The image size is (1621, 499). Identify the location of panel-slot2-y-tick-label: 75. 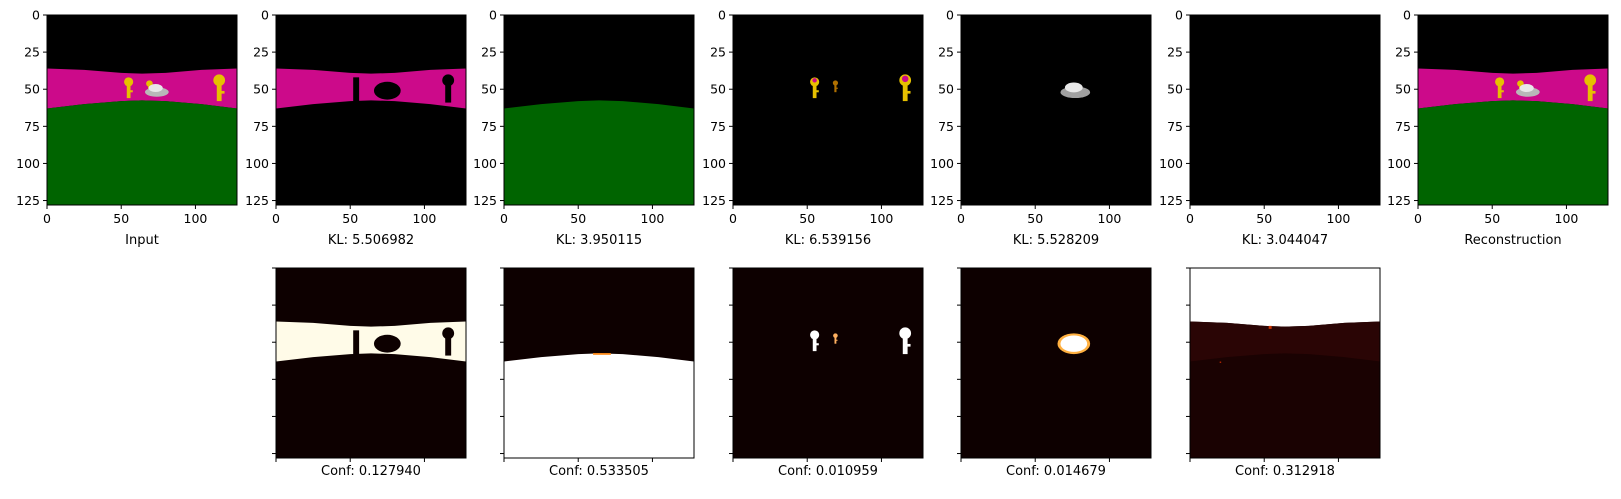
(489, 126).